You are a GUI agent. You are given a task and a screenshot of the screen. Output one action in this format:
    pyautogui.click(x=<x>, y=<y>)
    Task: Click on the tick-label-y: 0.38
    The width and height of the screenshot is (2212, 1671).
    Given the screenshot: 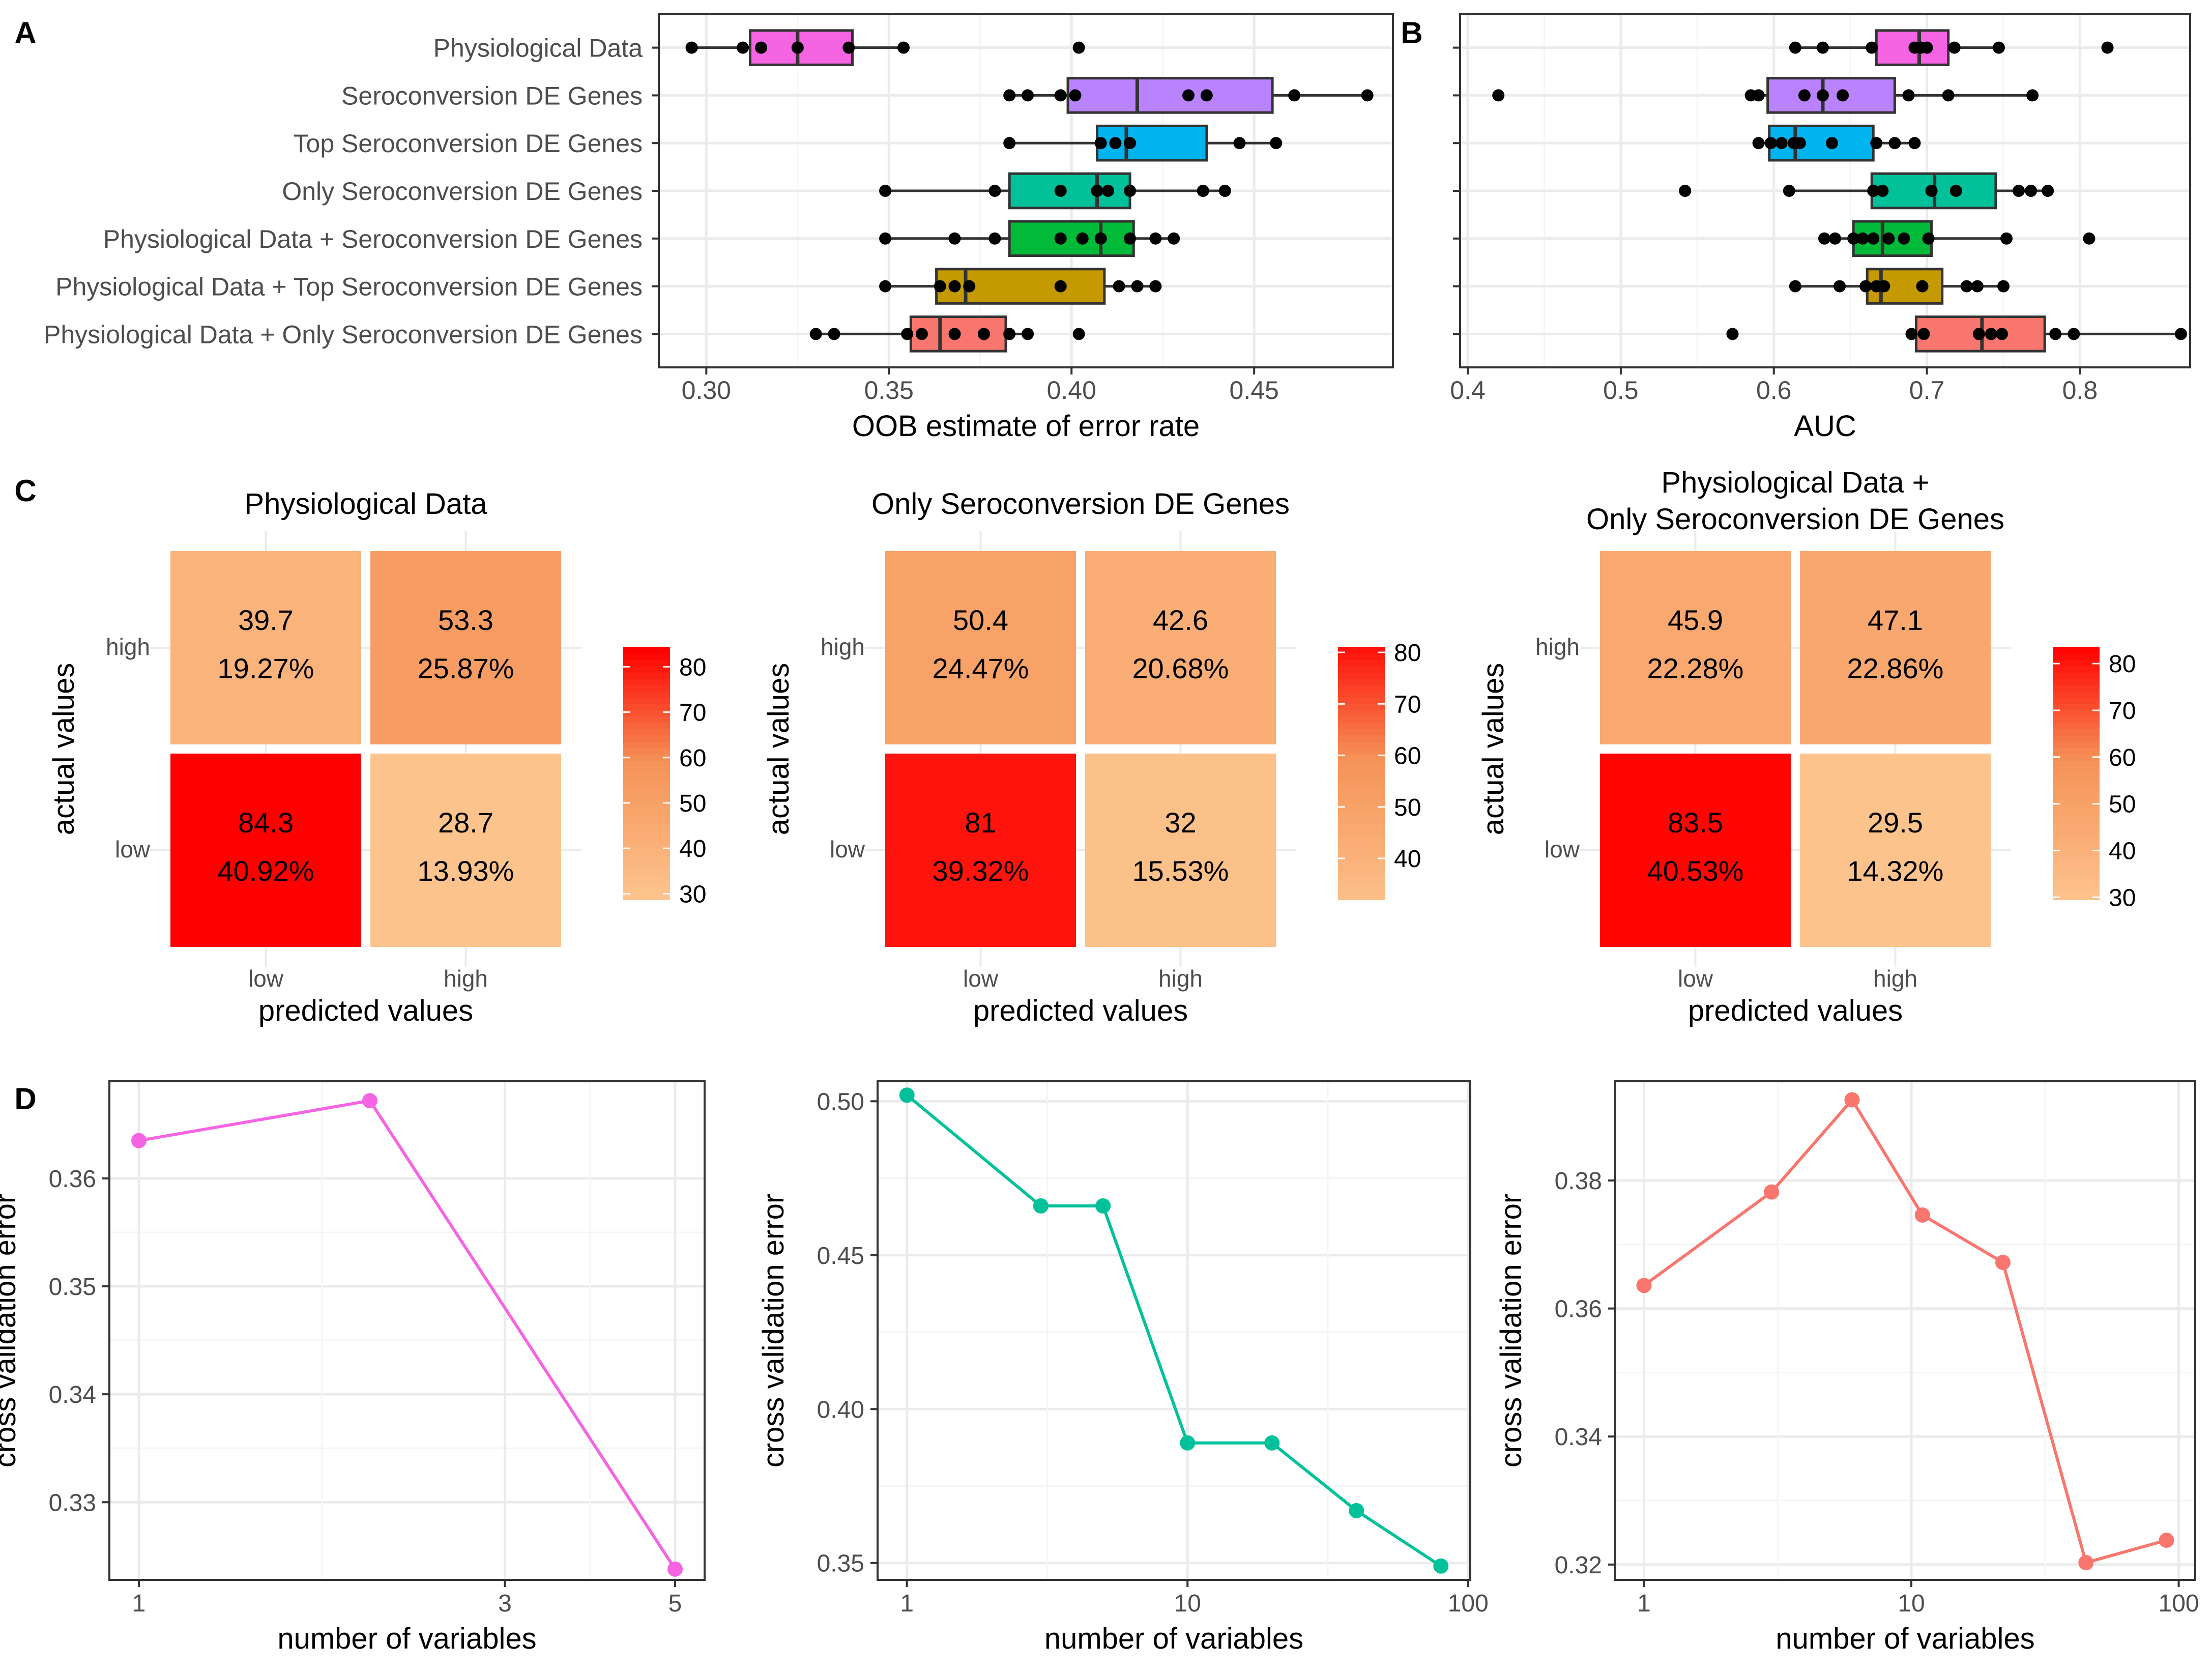 What is the action you would take?
    pyautogui.click(x=1578, y=1181)
    